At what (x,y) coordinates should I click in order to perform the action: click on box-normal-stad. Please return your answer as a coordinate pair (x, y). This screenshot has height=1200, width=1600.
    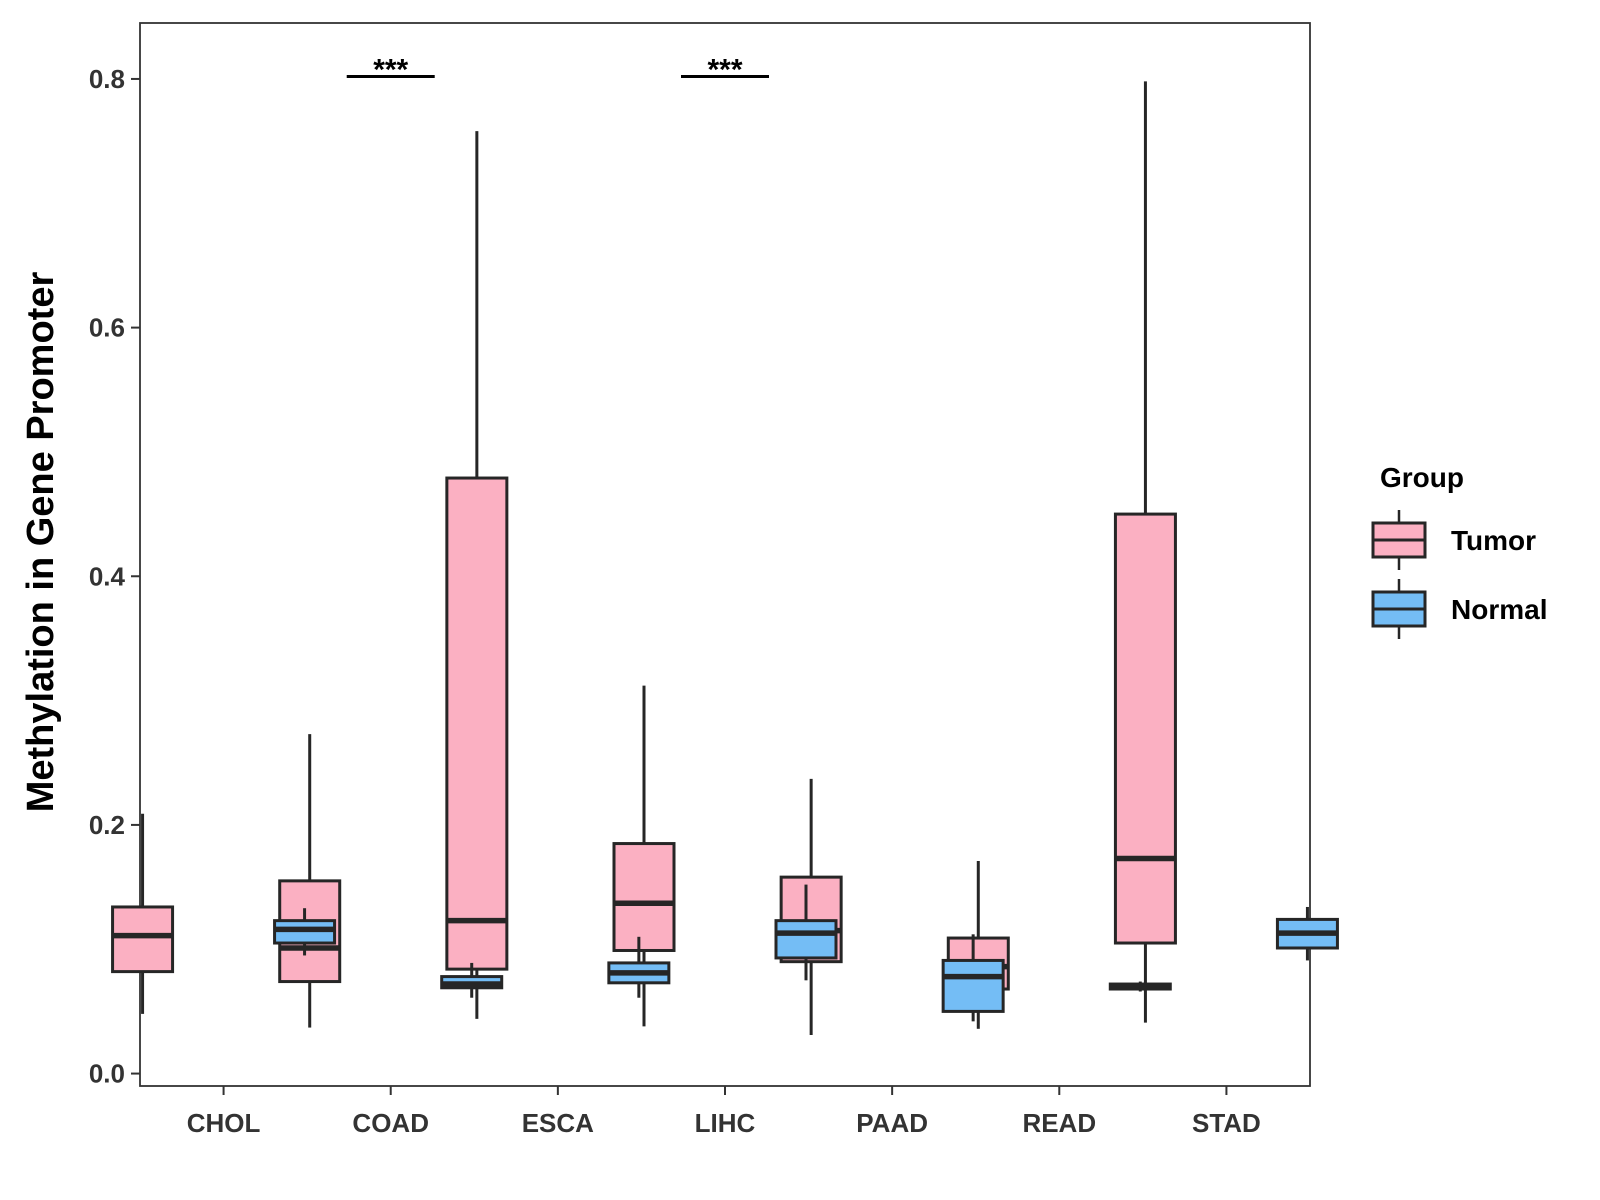
    Looking at the image, I should click on (1307, 933).